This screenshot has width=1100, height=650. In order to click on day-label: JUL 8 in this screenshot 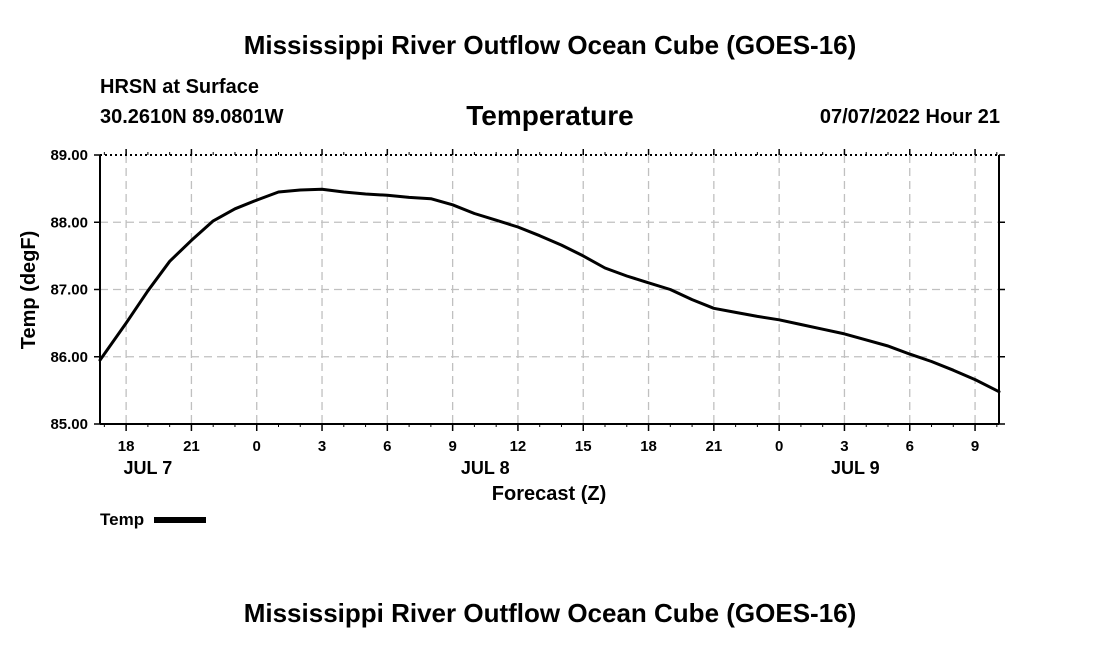, I will do `click(485, 468)`.